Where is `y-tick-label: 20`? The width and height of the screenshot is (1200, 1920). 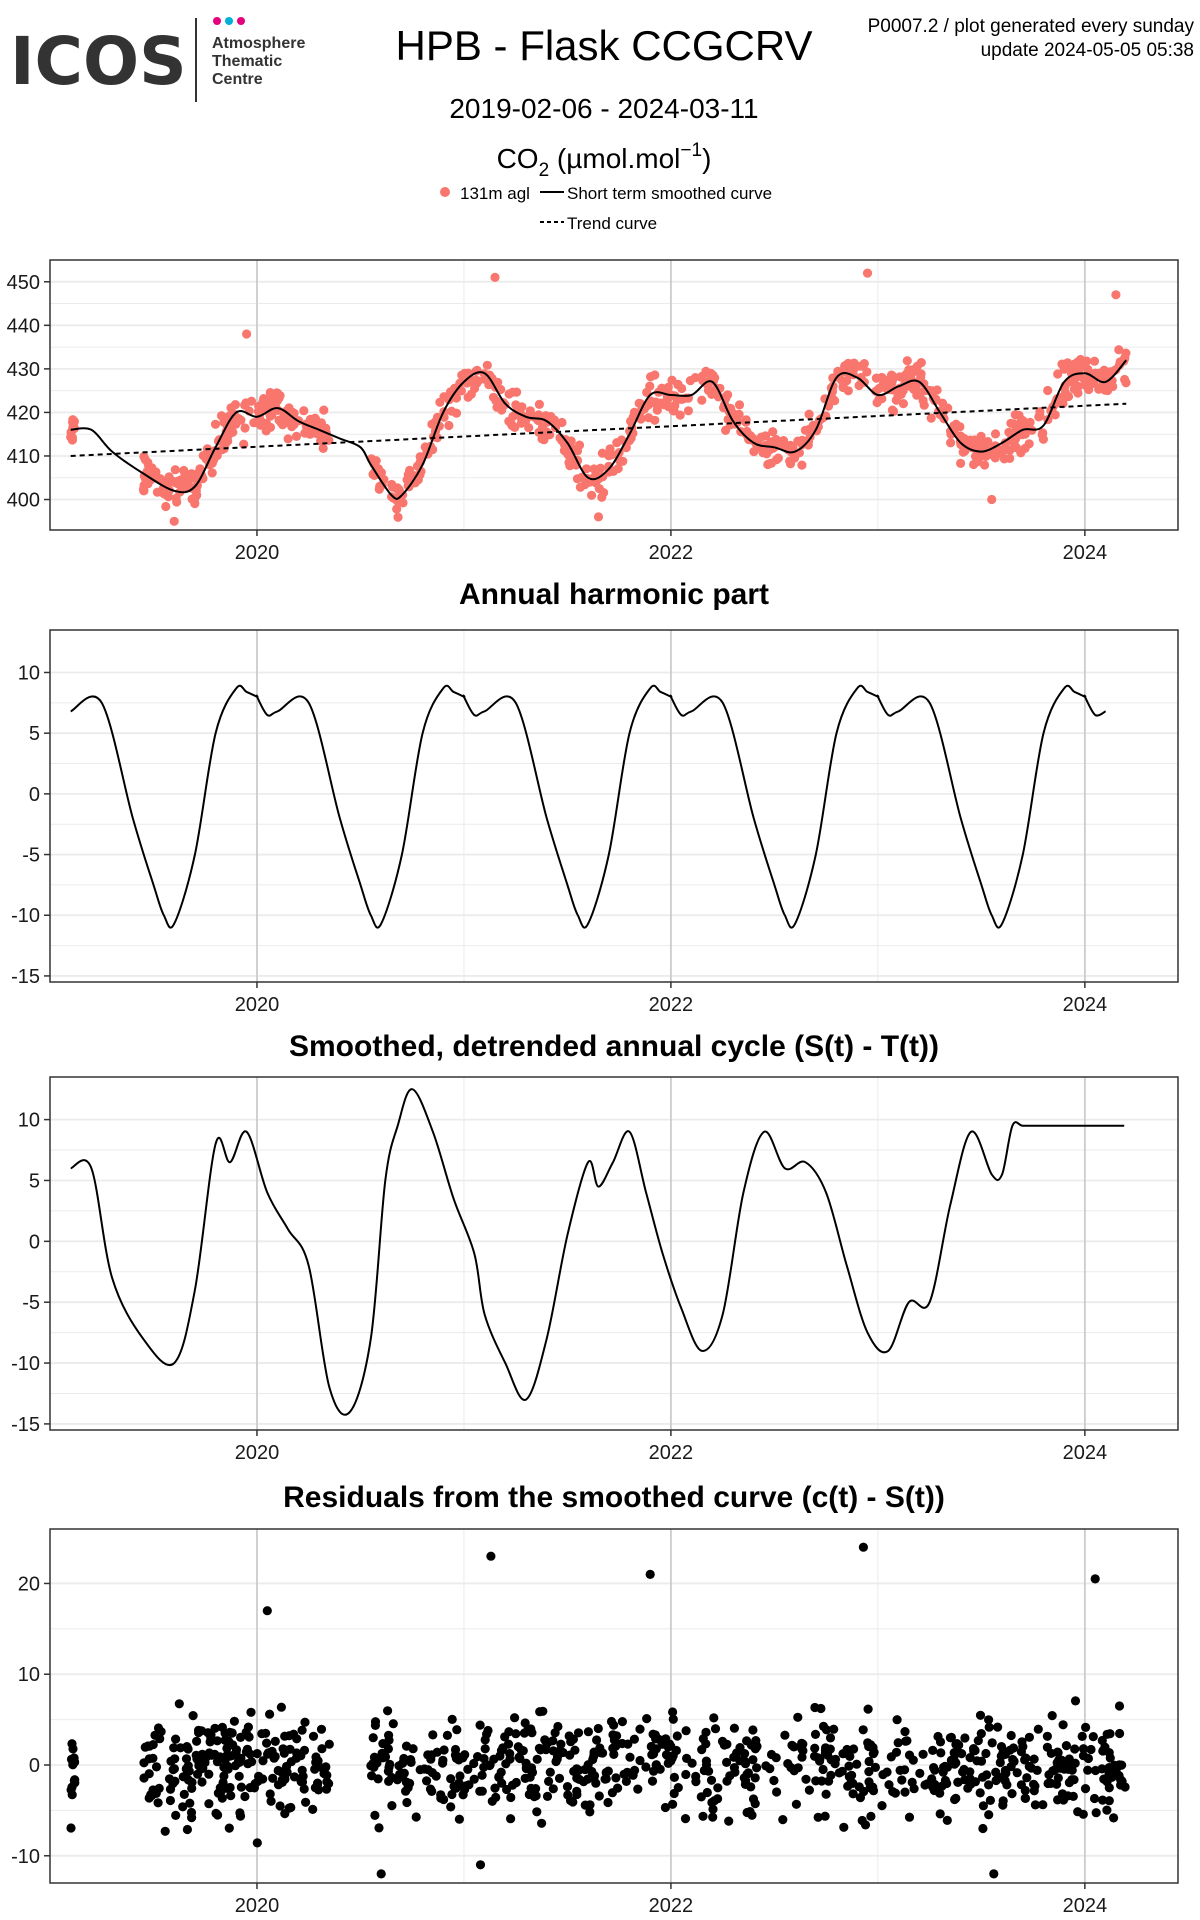 y-tick-label: 20 is located at coordinates (29, 1584).